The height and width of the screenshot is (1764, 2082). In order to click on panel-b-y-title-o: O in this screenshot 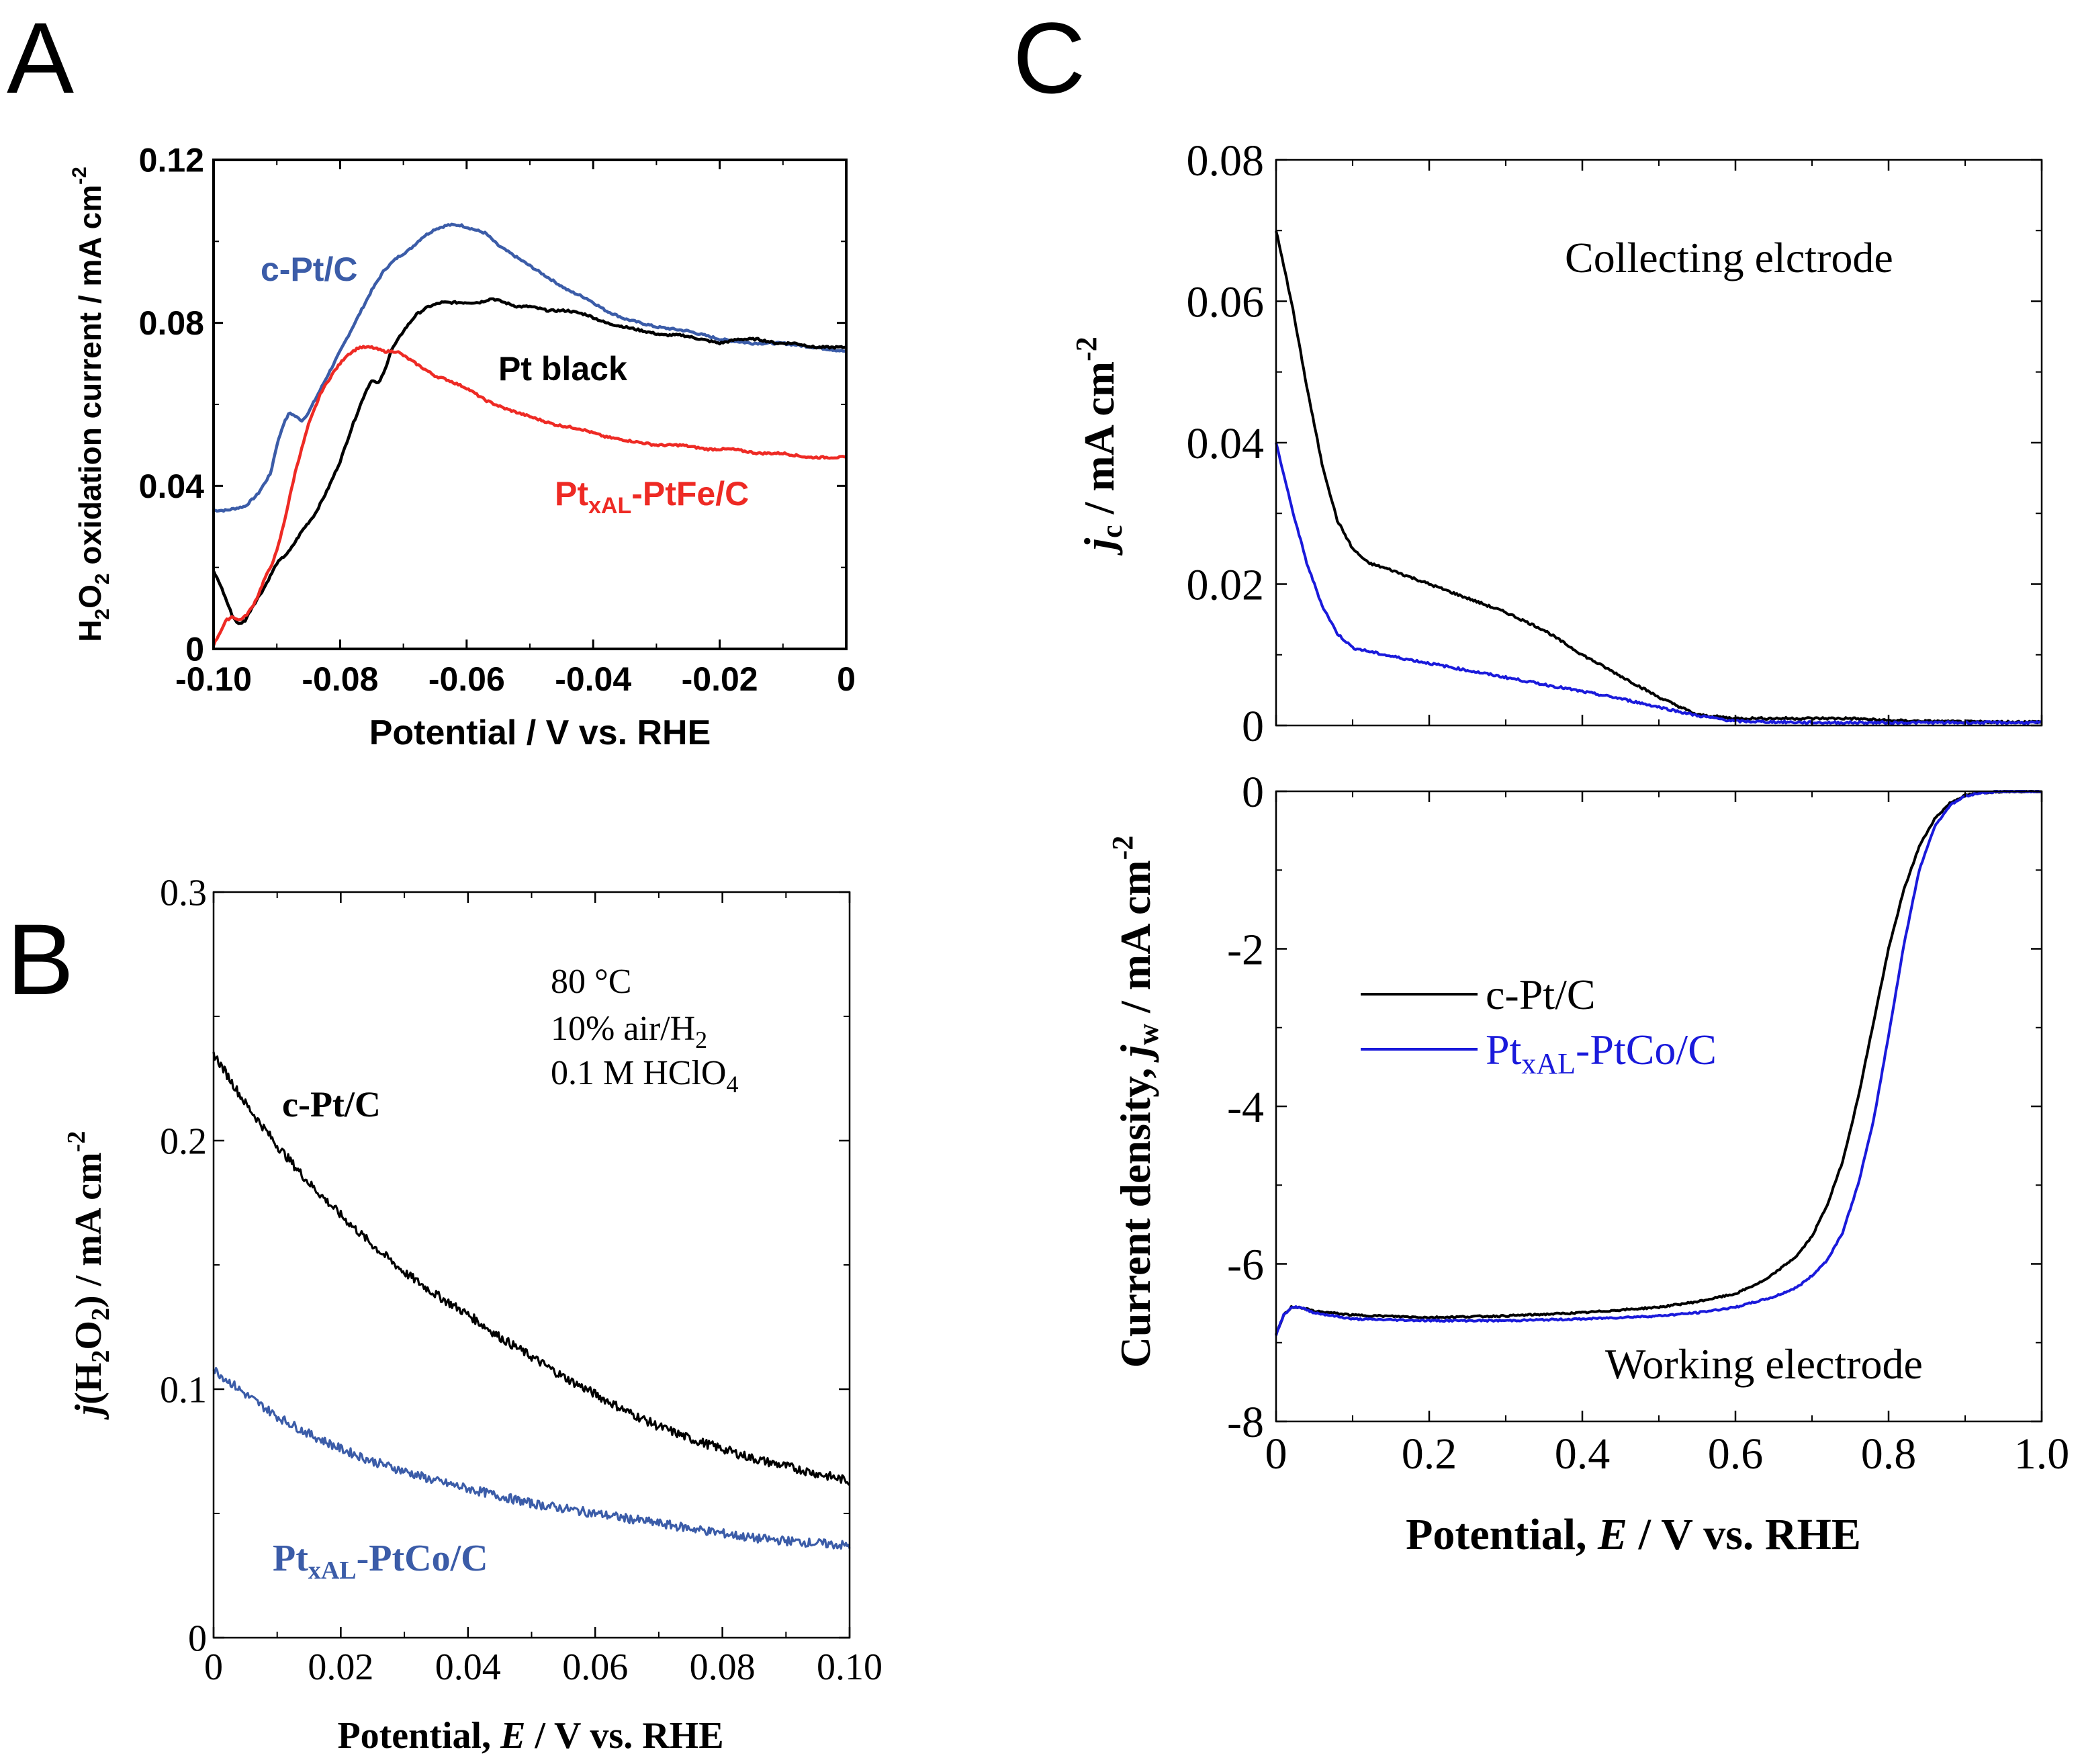, I will do `click(88, 1335)`.